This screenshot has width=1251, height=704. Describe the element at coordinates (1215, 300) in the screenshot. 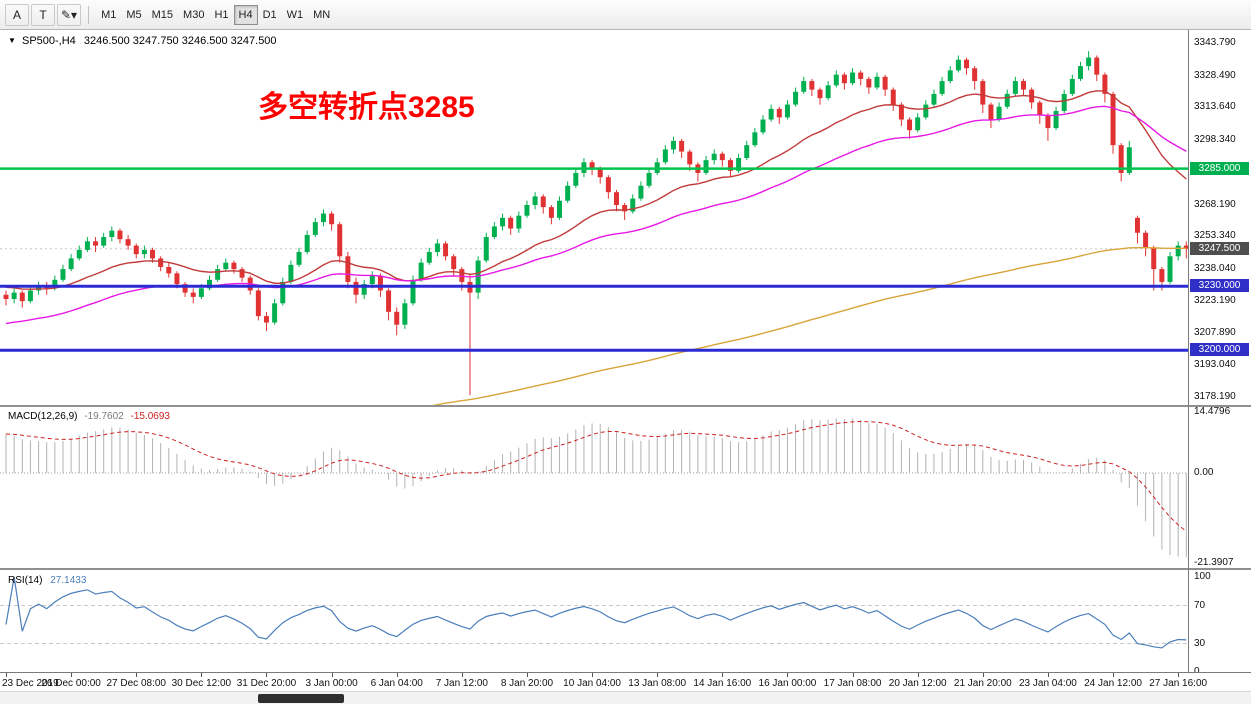

I see `price-axis-label: 3223.190` at that location.